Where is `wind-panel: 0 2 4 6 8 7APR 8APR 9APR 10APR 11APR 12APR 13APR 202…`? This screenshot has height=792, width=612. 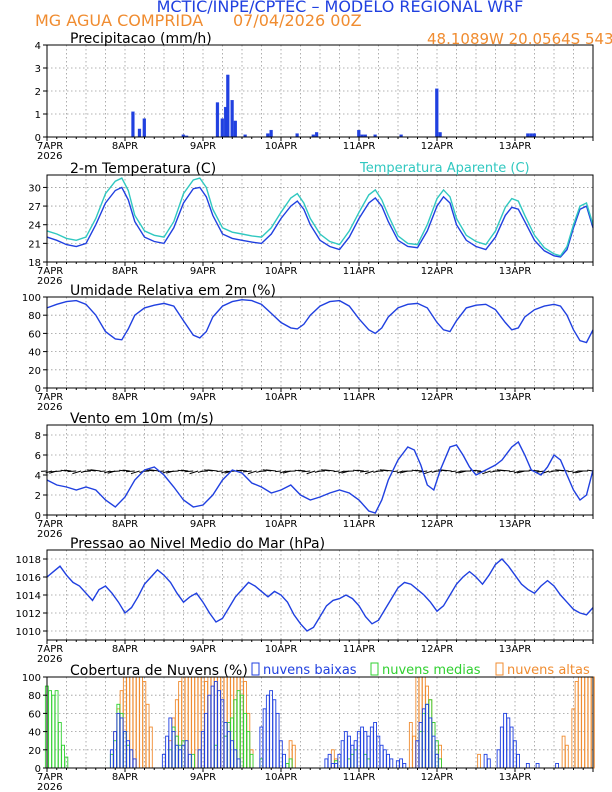 wind-panel: 0 2 4 6 8 7APR 8APR 9APR 10APR 11APR 12APR 13APR 202… is located at coordinates (314, 475).